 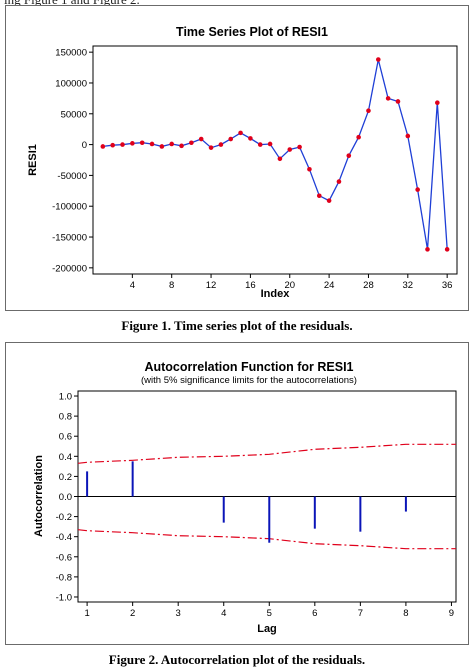 What do you see at coordinates (132, 613) in the screenshot?
I see `x-tick-label: 2` at bounding box center [132, 613].